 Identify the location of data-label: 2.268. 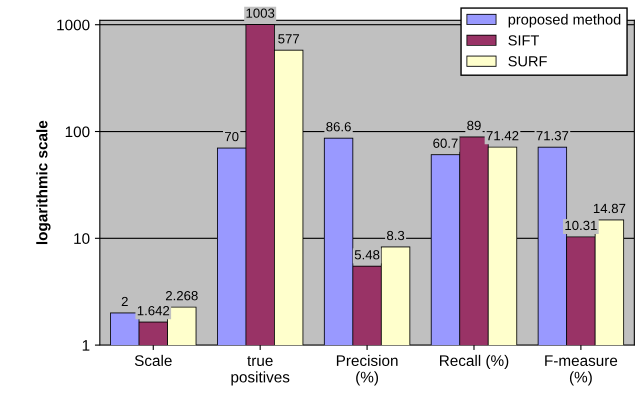
(182, 295).